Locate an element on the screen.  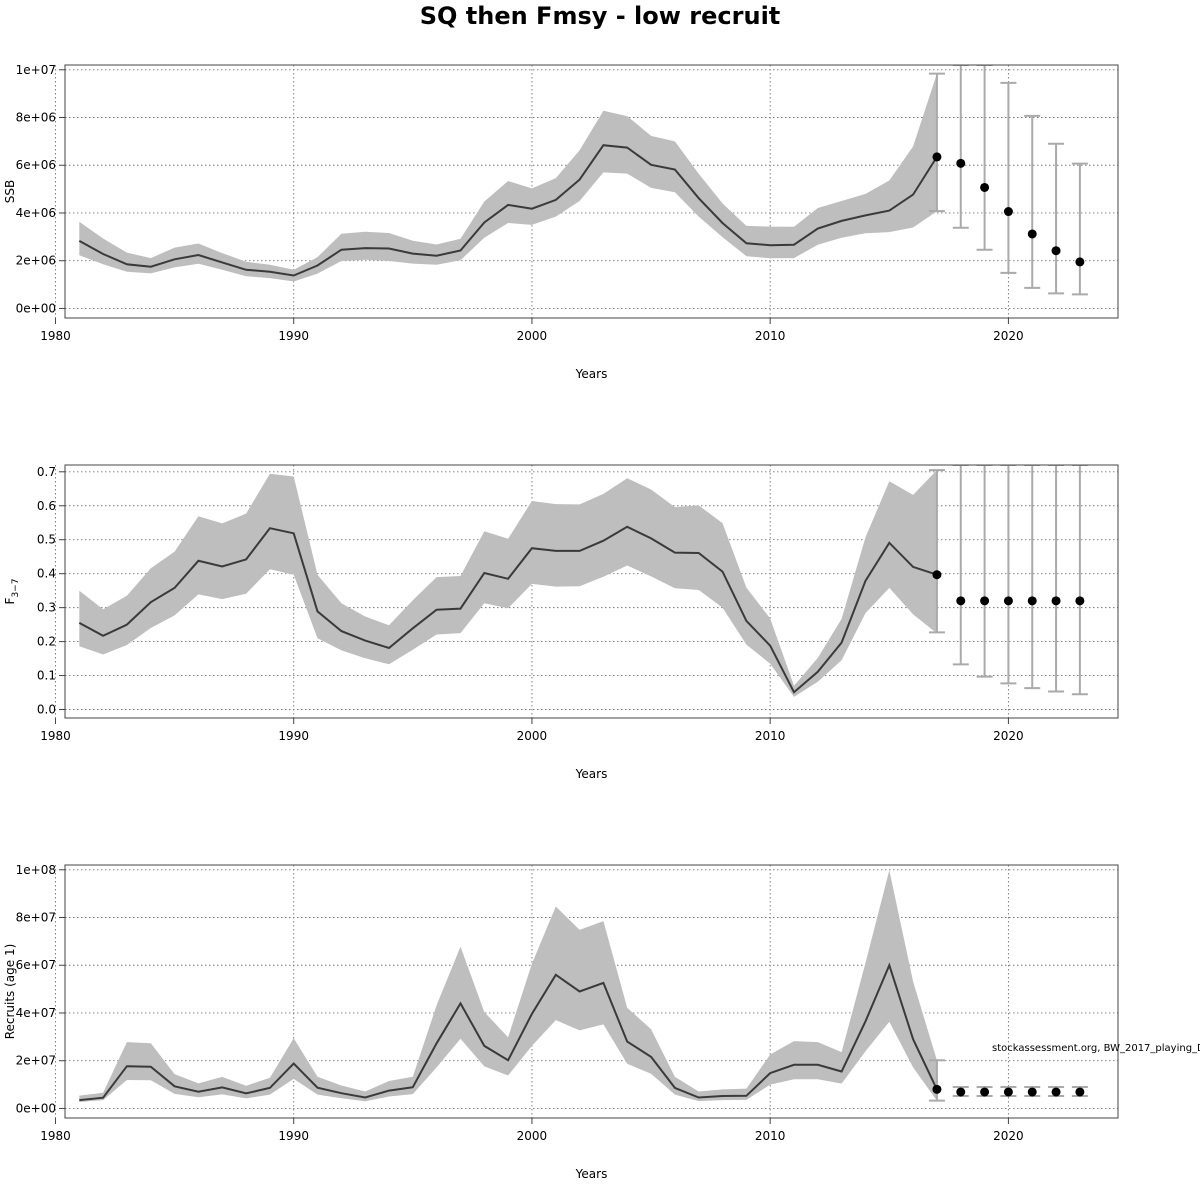
y-tick-label: 0.7 is located at coordinates (46, 472).